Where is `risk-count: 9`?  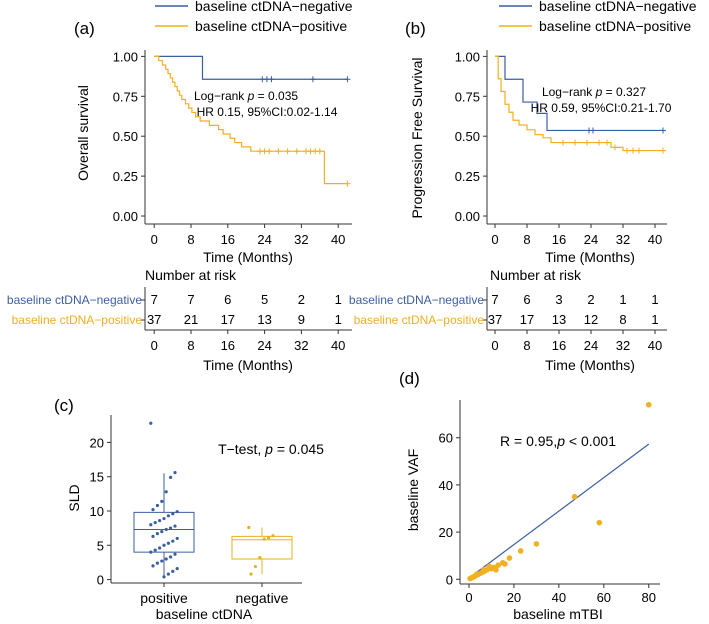 risk-count: 9 is located at coordinates (301, 319).